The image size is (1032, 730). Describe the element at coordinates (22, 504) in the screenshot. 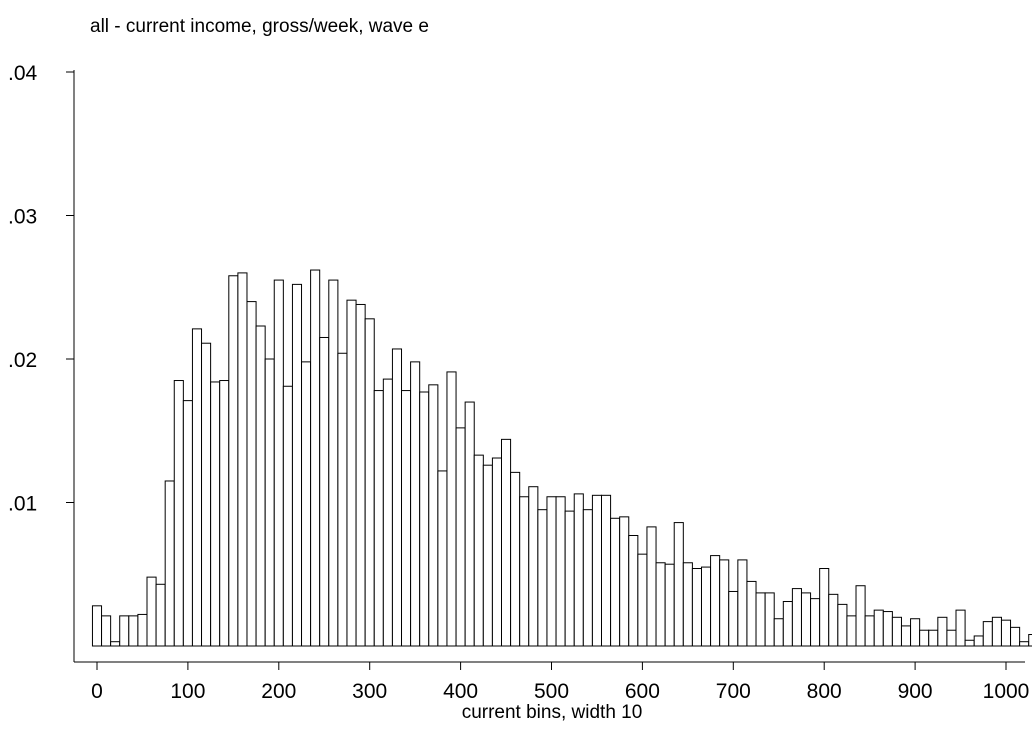

I see `y-tick-label: .01` at that location.